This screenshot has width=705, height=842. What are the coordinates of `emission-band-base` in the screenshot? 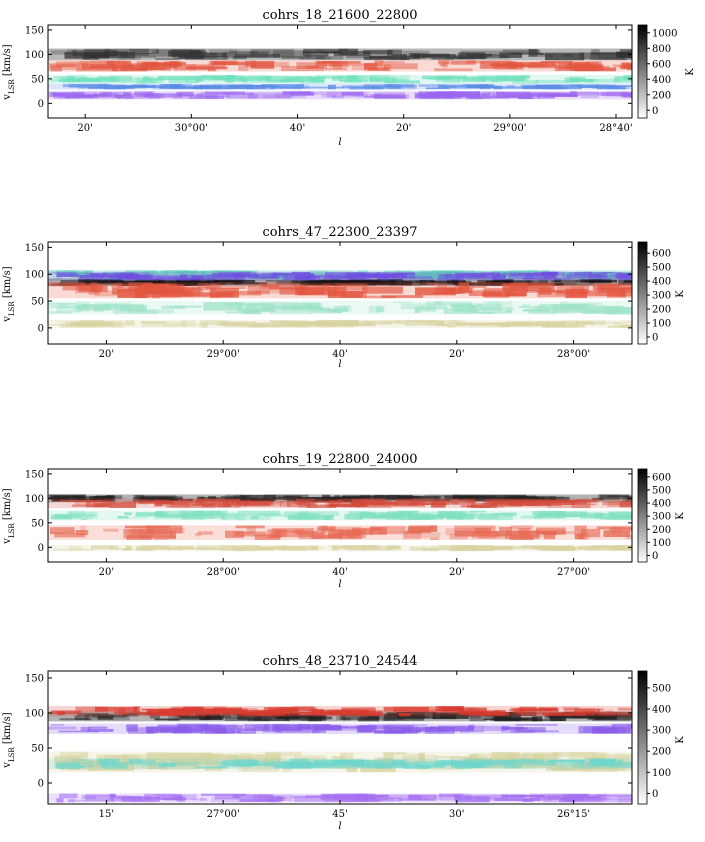 It's located at (340, 95).